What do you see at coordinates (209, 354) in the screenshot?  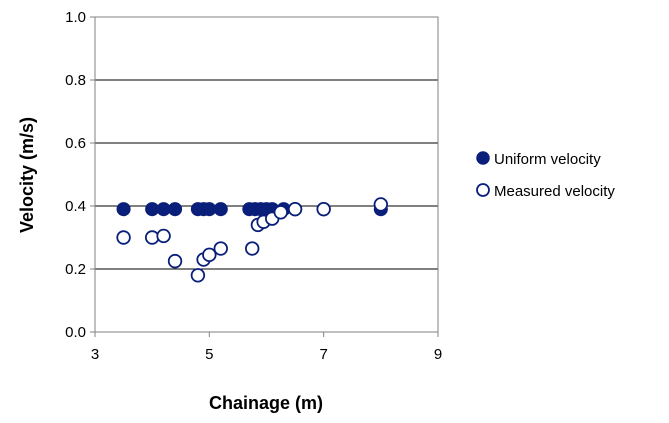 I see `x-tick-label: 5` at bounding box center [209, 354].